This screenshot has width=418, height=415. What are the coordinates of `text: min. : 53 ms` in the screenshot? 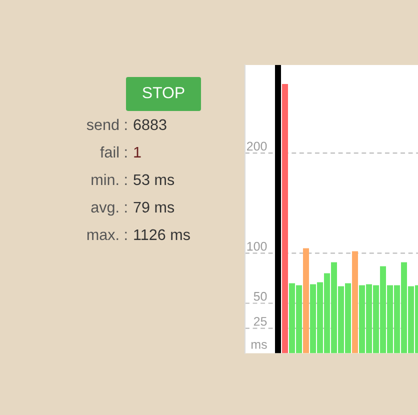 It's located at (133, 180).